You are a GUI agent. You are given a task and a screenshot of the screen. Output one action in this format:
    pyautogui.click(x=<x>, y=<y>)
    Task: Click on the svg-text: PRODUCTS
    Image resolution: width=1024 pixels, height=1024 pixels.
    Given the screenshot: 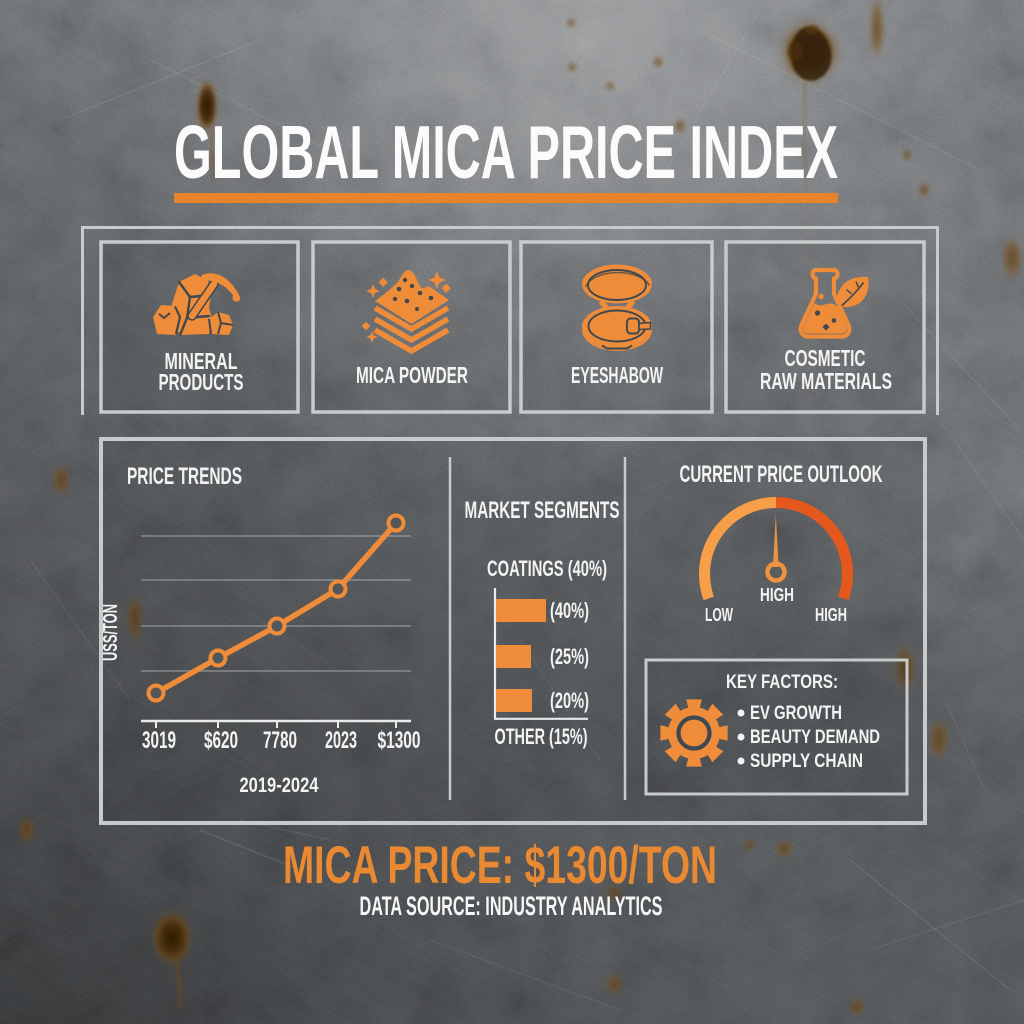 What is the action you would take?
    pyautogui.click(x=201, y=382)
    